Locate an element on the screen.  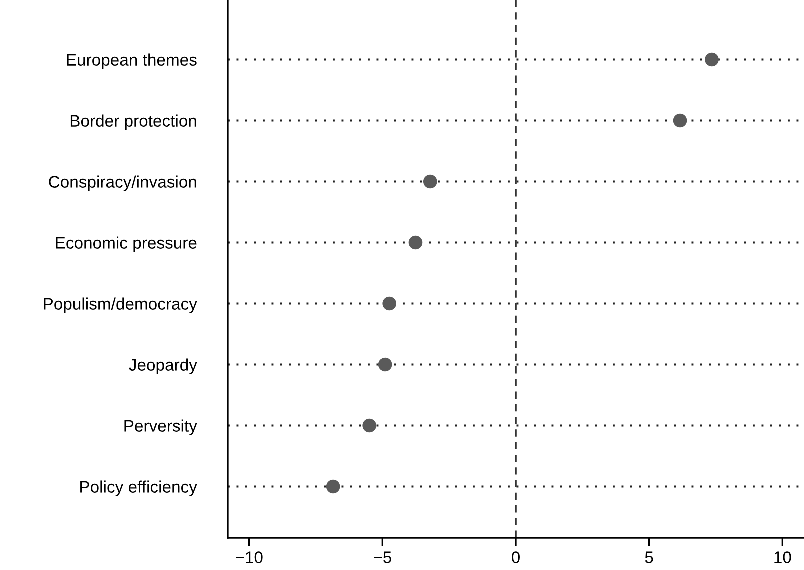
y-tick-label: Economic pressure is located at coordinates (126, 244).